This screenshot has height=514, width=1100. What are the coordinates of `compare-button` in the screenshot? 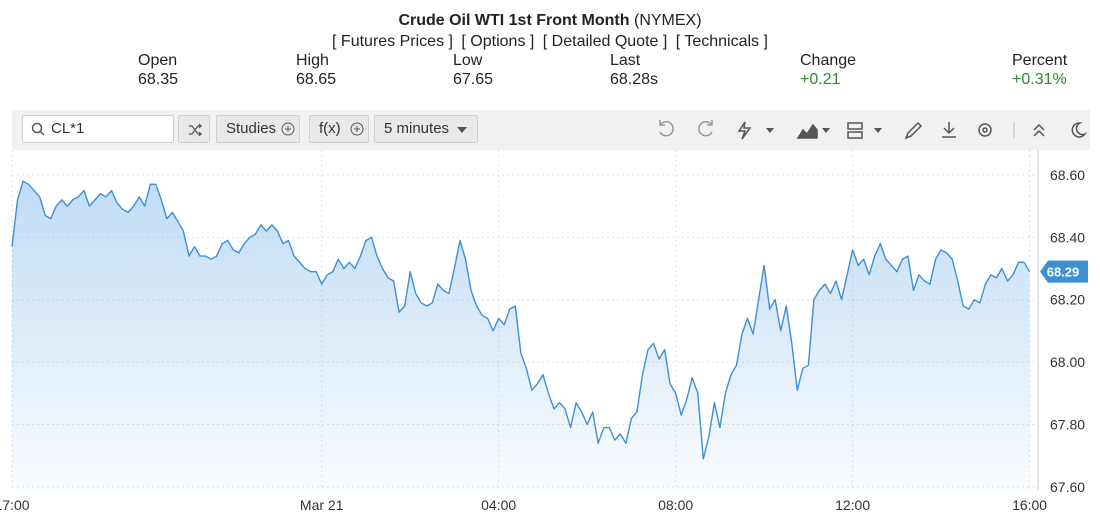 It's located at (194, 129).